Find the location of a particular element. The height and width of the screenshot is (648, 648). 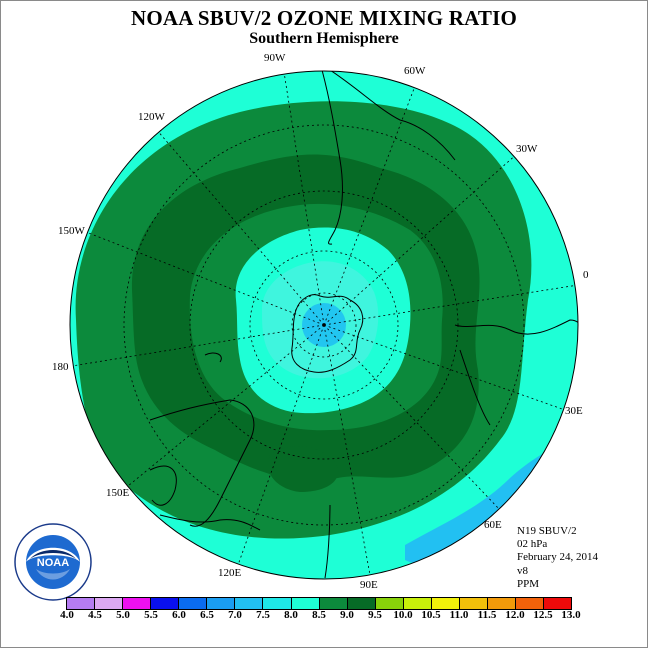

lon-label-30e: 30E is located at coordinates (574, 411).